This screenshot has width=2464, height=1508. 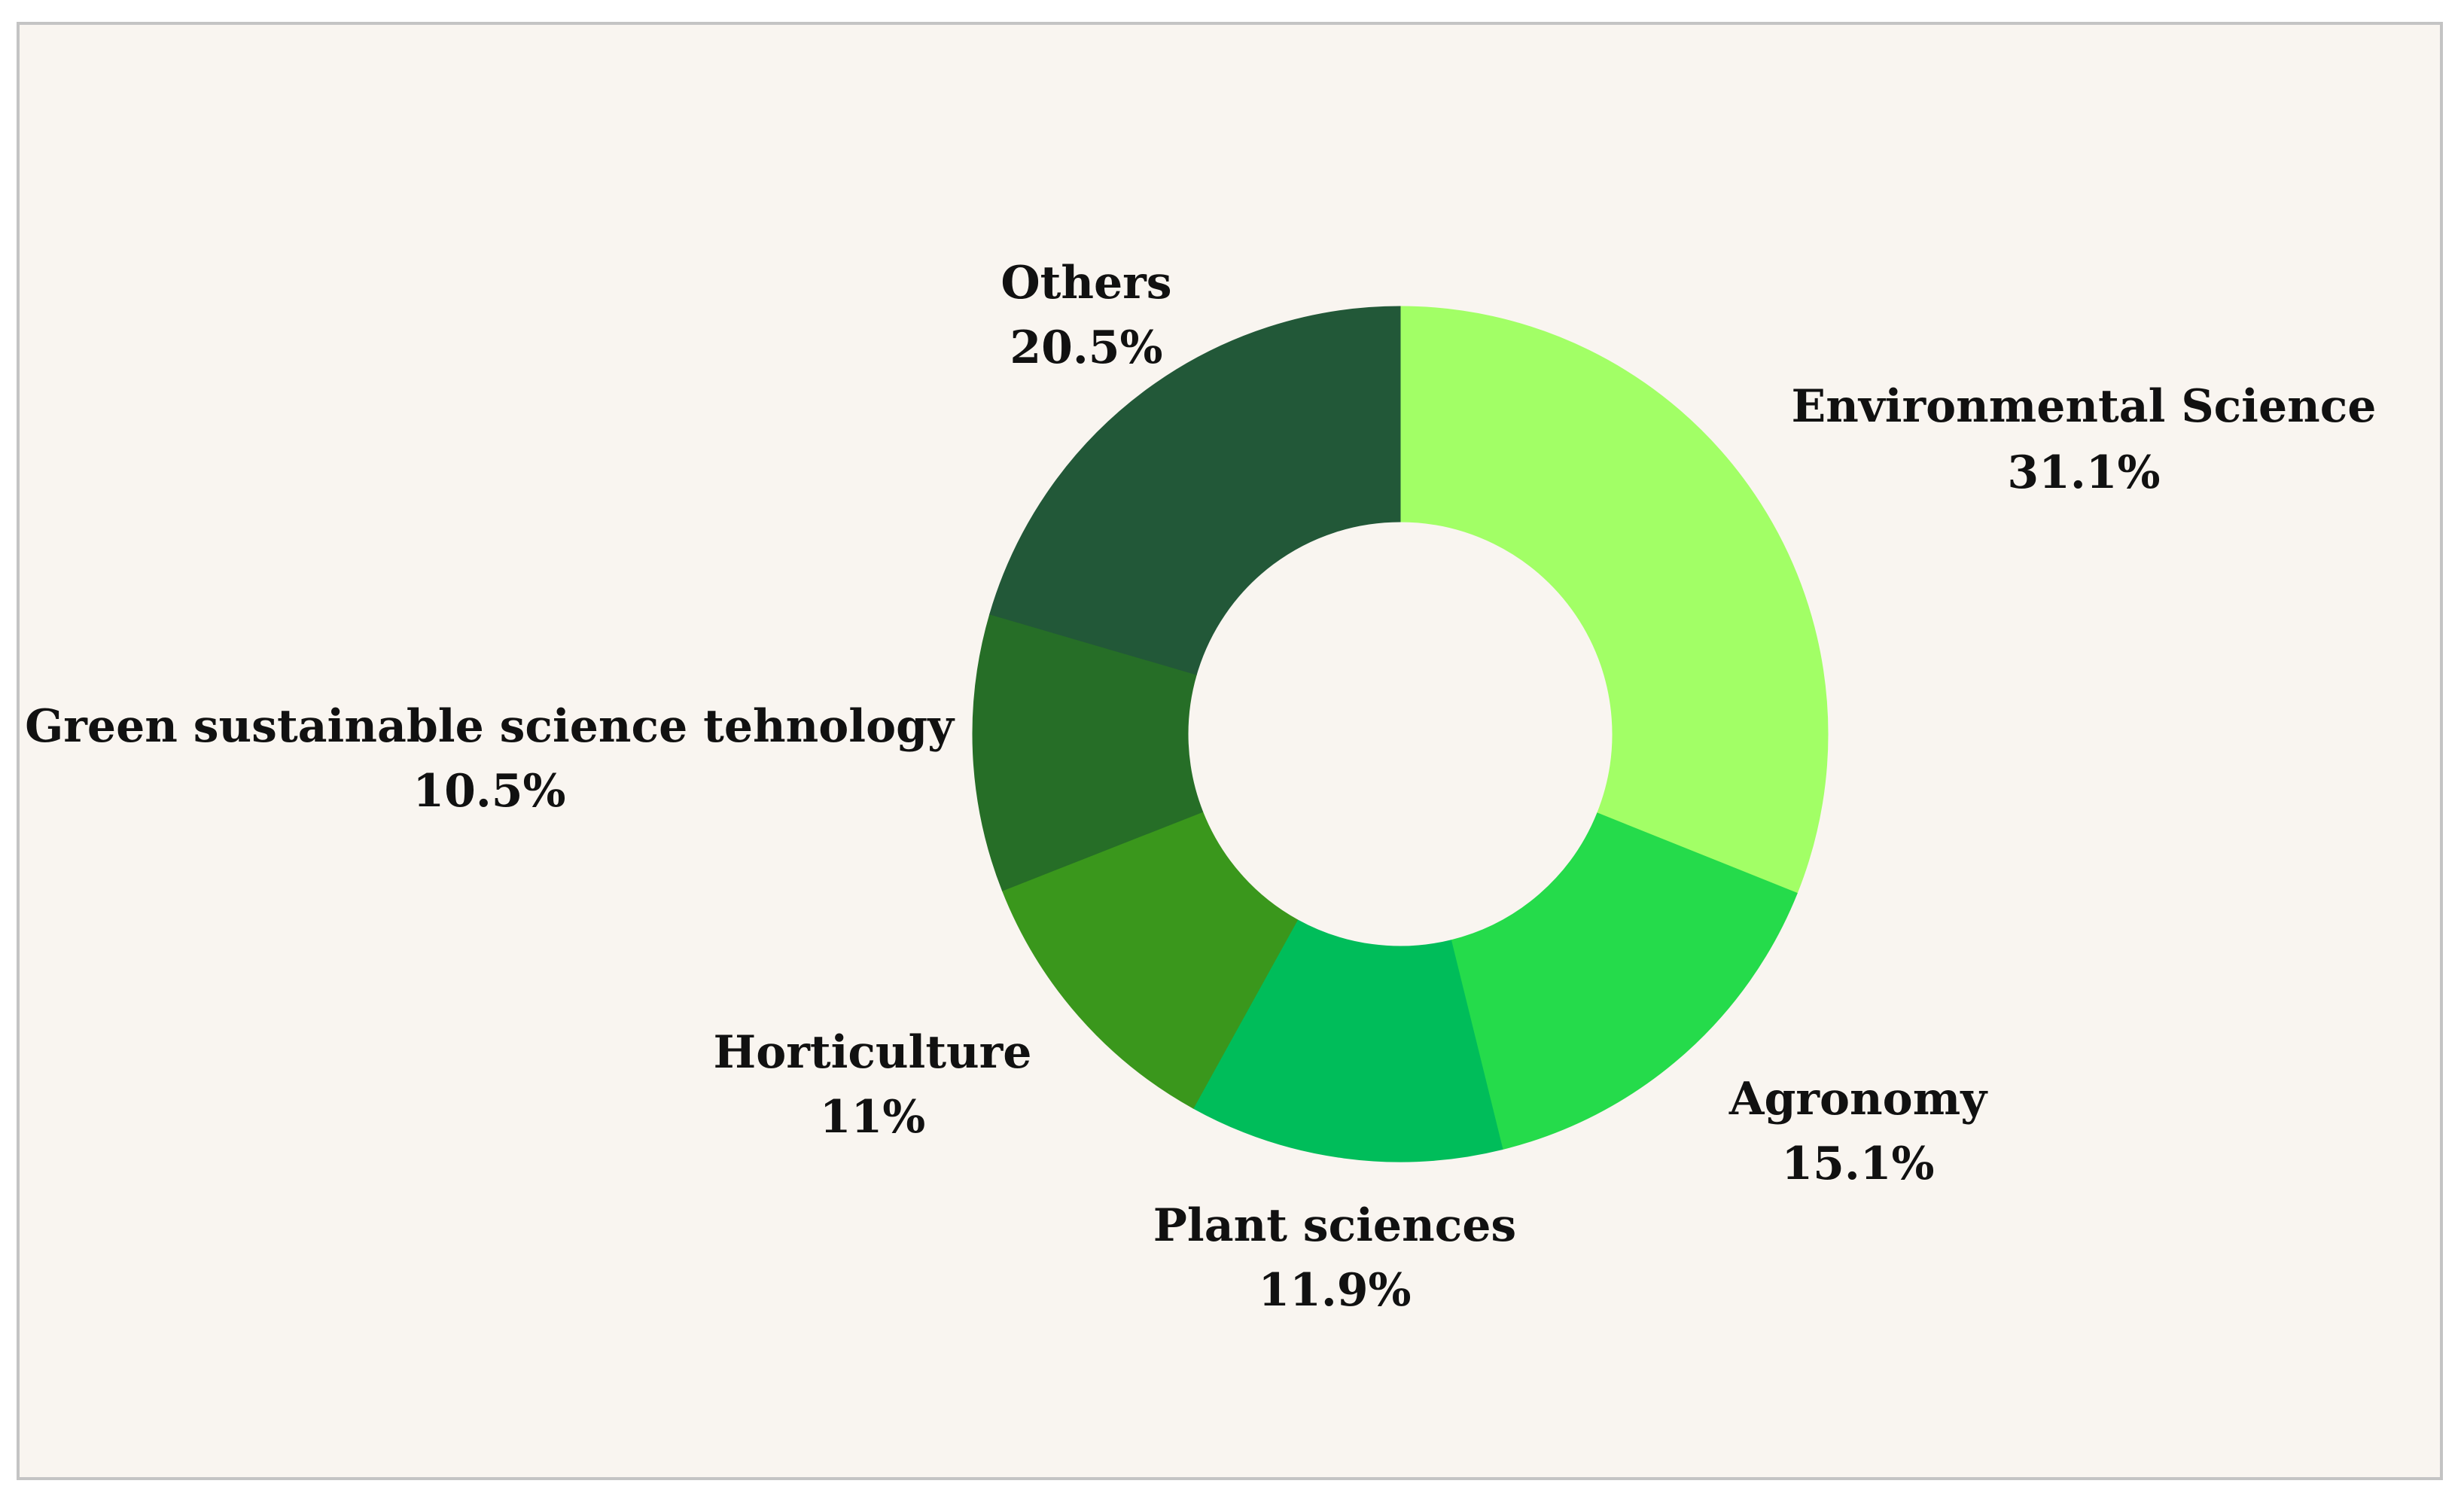 What do you see at coordinates (873, 1117) in the screenshot?
I see `slice-value-horticulture: 11%` at bounding box center [873, 1117].